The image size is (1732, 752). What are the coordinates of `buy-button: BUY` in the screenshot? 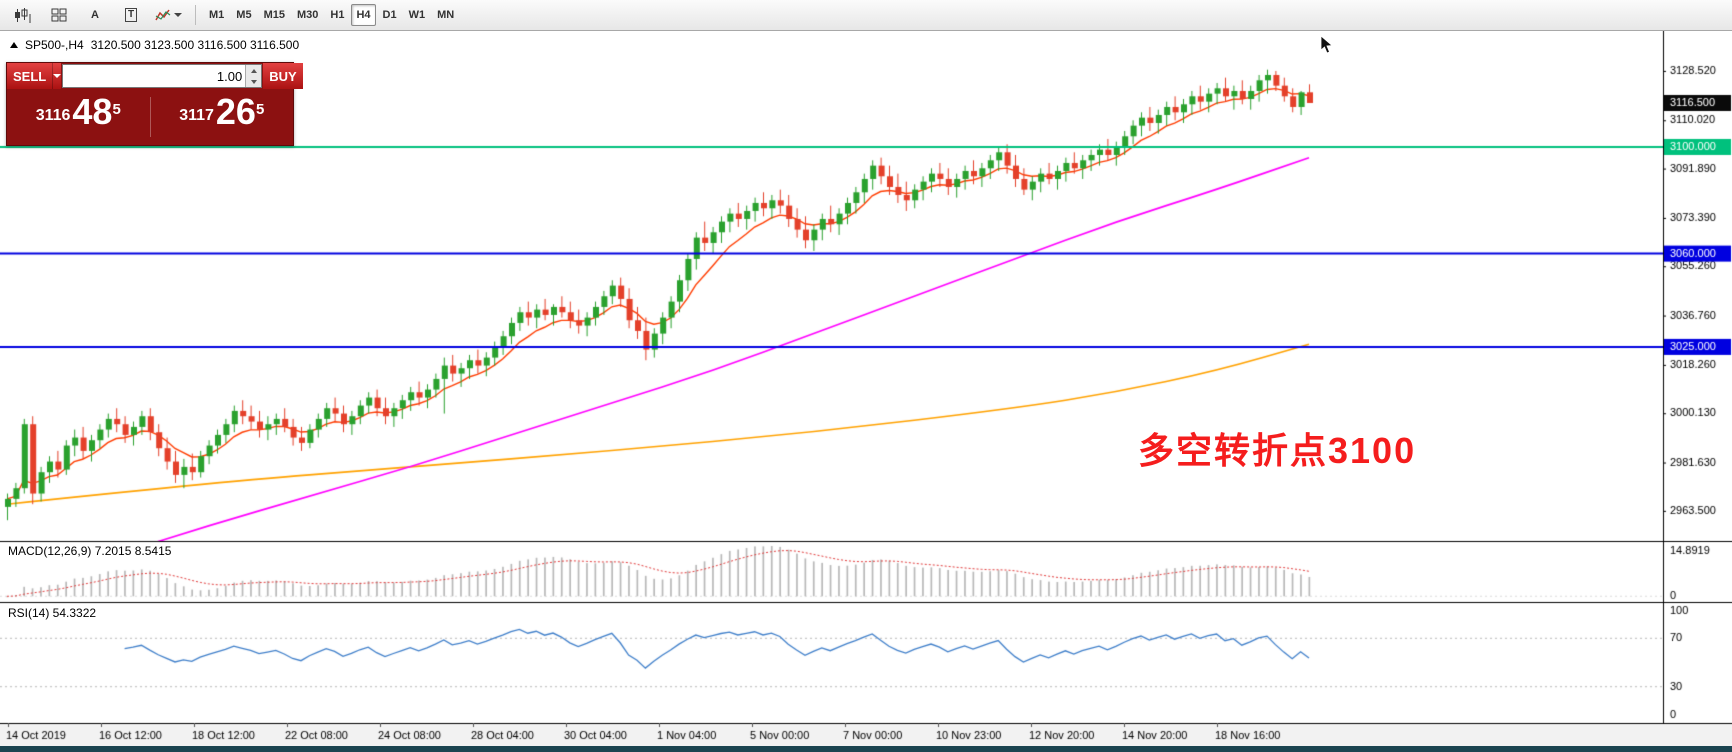 It's located at (283, 76).